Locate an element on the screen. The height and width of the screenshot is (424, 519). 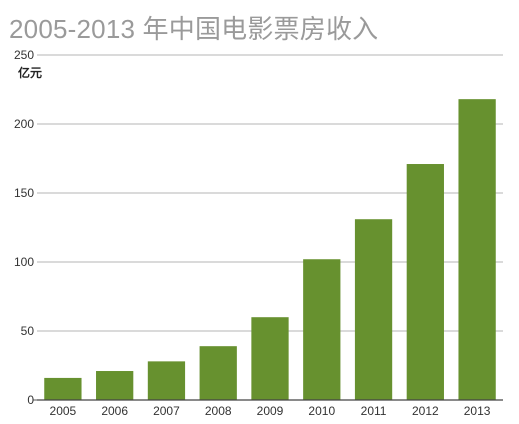
x-tick-label-2006: 2006 is located at coordinates (114, 411).